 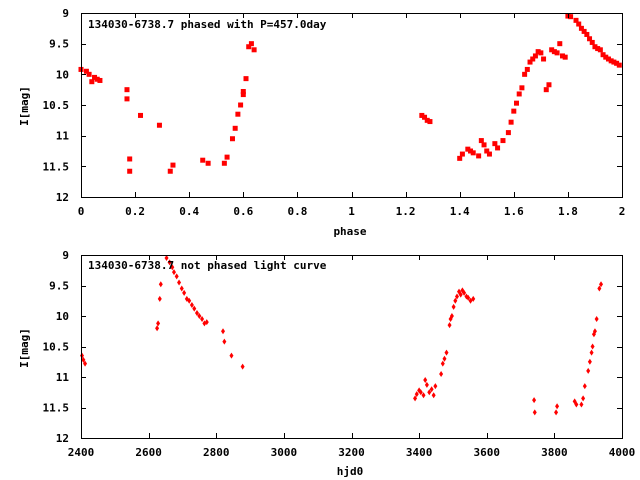 I want to click on unphased-chart-title: 134030-6738.7 not phased light curve, so click(x=207, y=265).